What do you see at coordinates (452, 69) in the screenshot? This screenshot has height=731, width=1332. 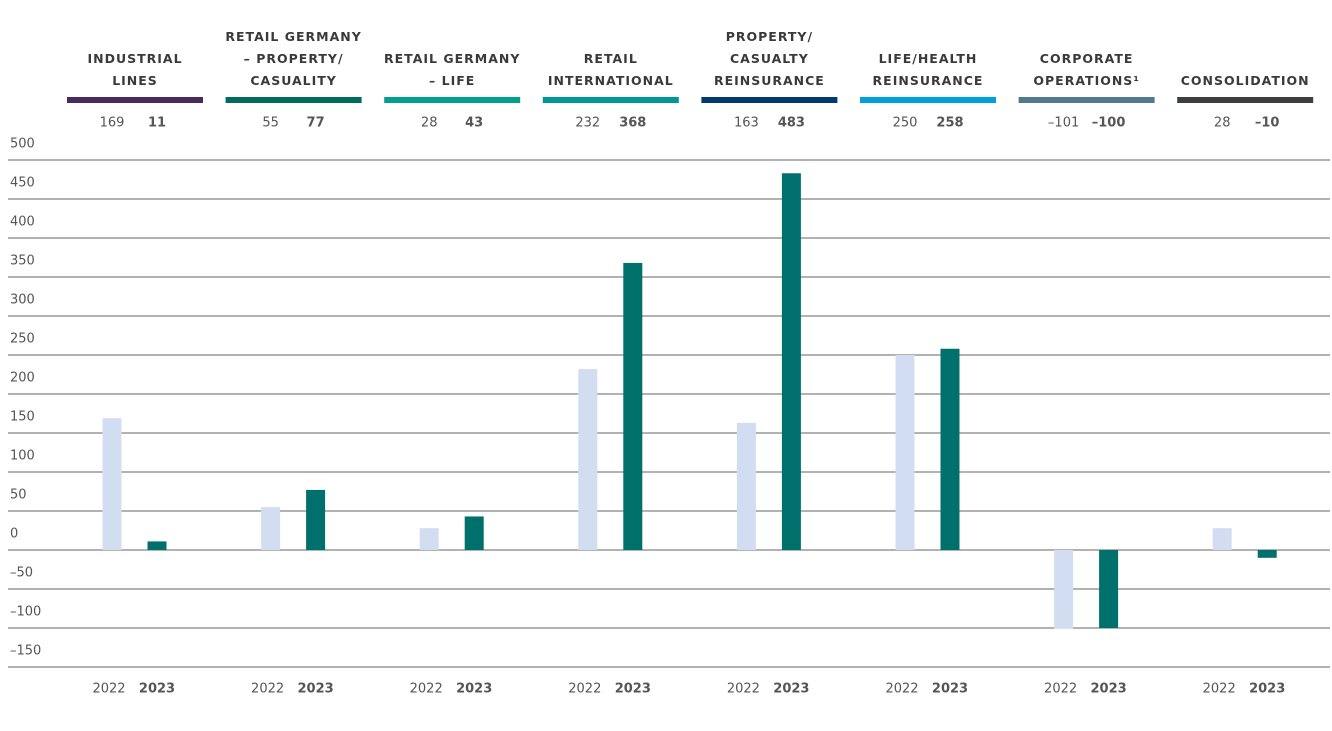 I see `category-label: RETAIL GERMANY – LIFE` at bounding box center [452, 69].